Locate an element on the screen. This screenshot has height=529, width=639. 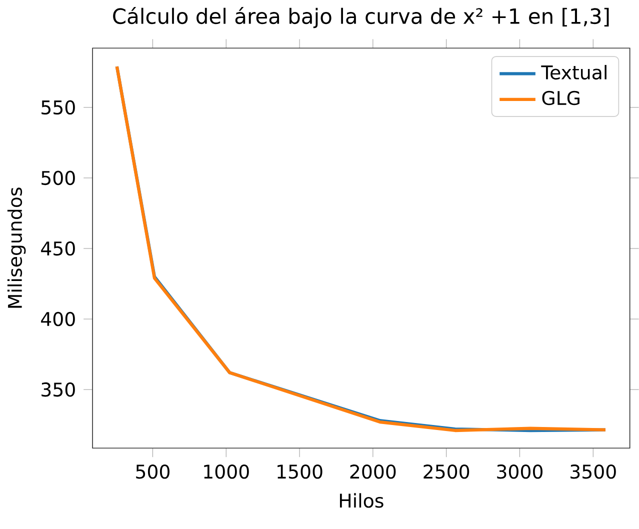
y-tick-label: 450 is located at coordinates (58, 248).